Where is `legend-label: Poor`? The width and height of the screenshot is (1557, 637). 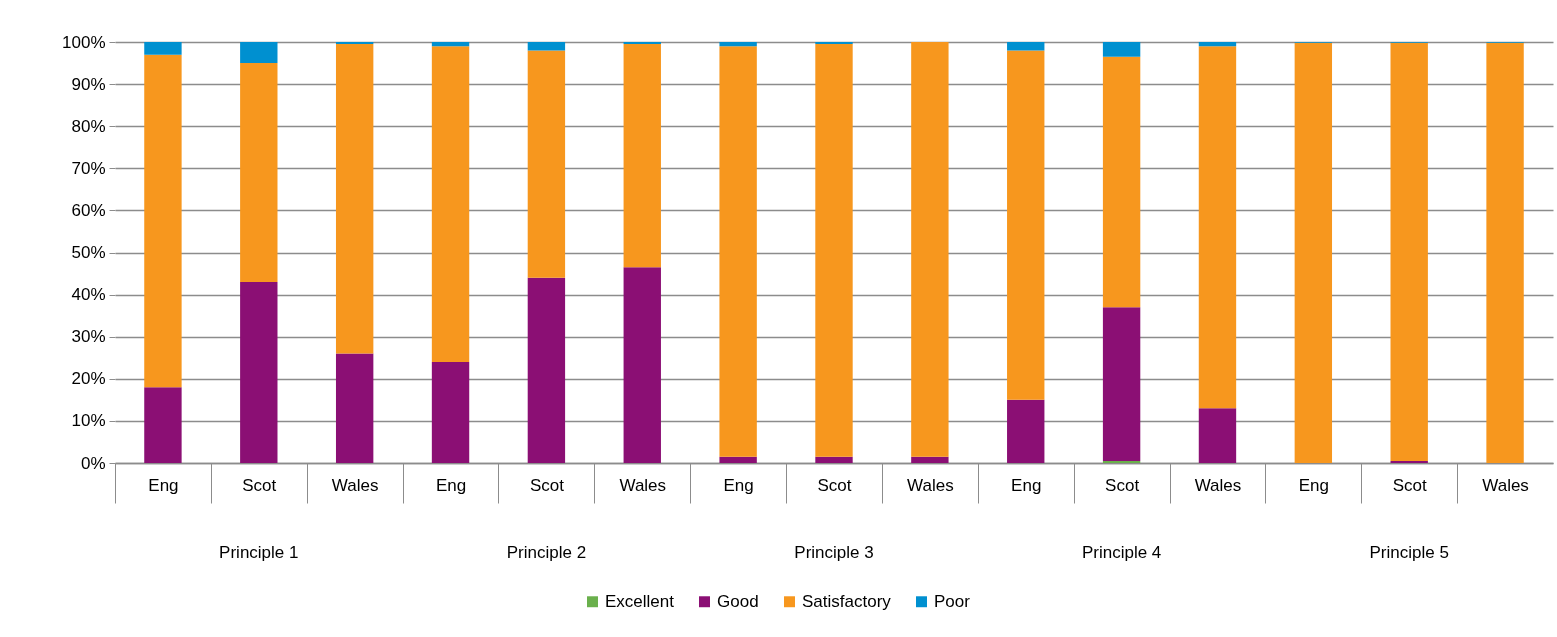
legend-label: Poor is located at coordinates (952, 601).